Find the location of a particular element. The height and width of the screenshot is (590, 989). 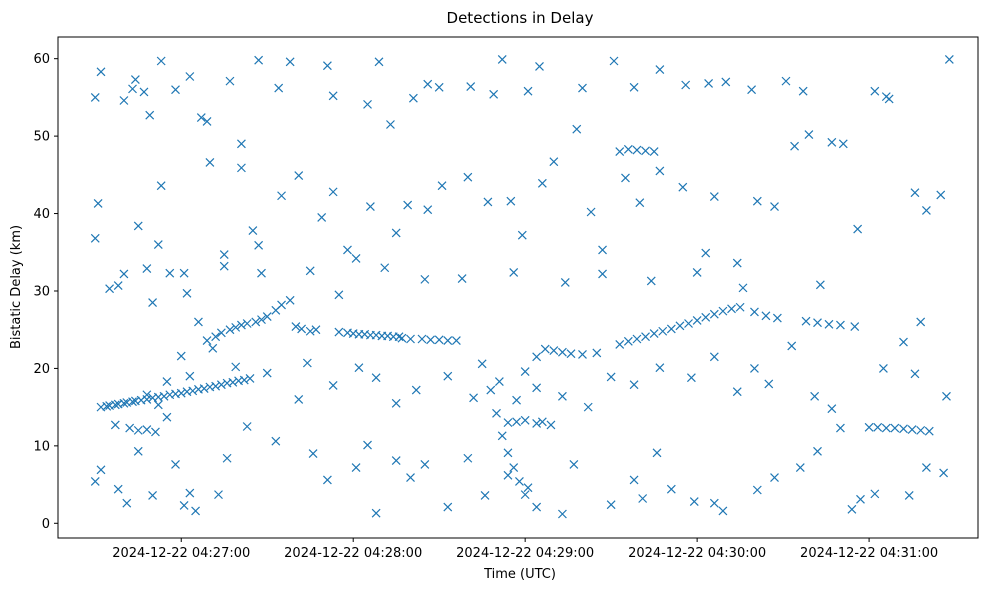

x-tick-label: 2024-12-22 04:27:00 is located at coordinates (181, 553).